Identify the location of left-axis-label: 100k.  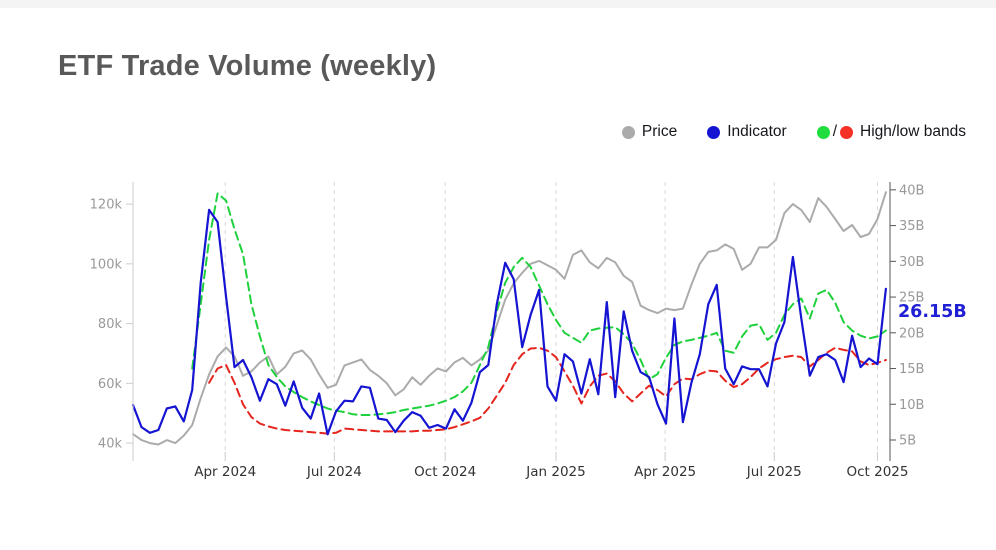
(106, 264).